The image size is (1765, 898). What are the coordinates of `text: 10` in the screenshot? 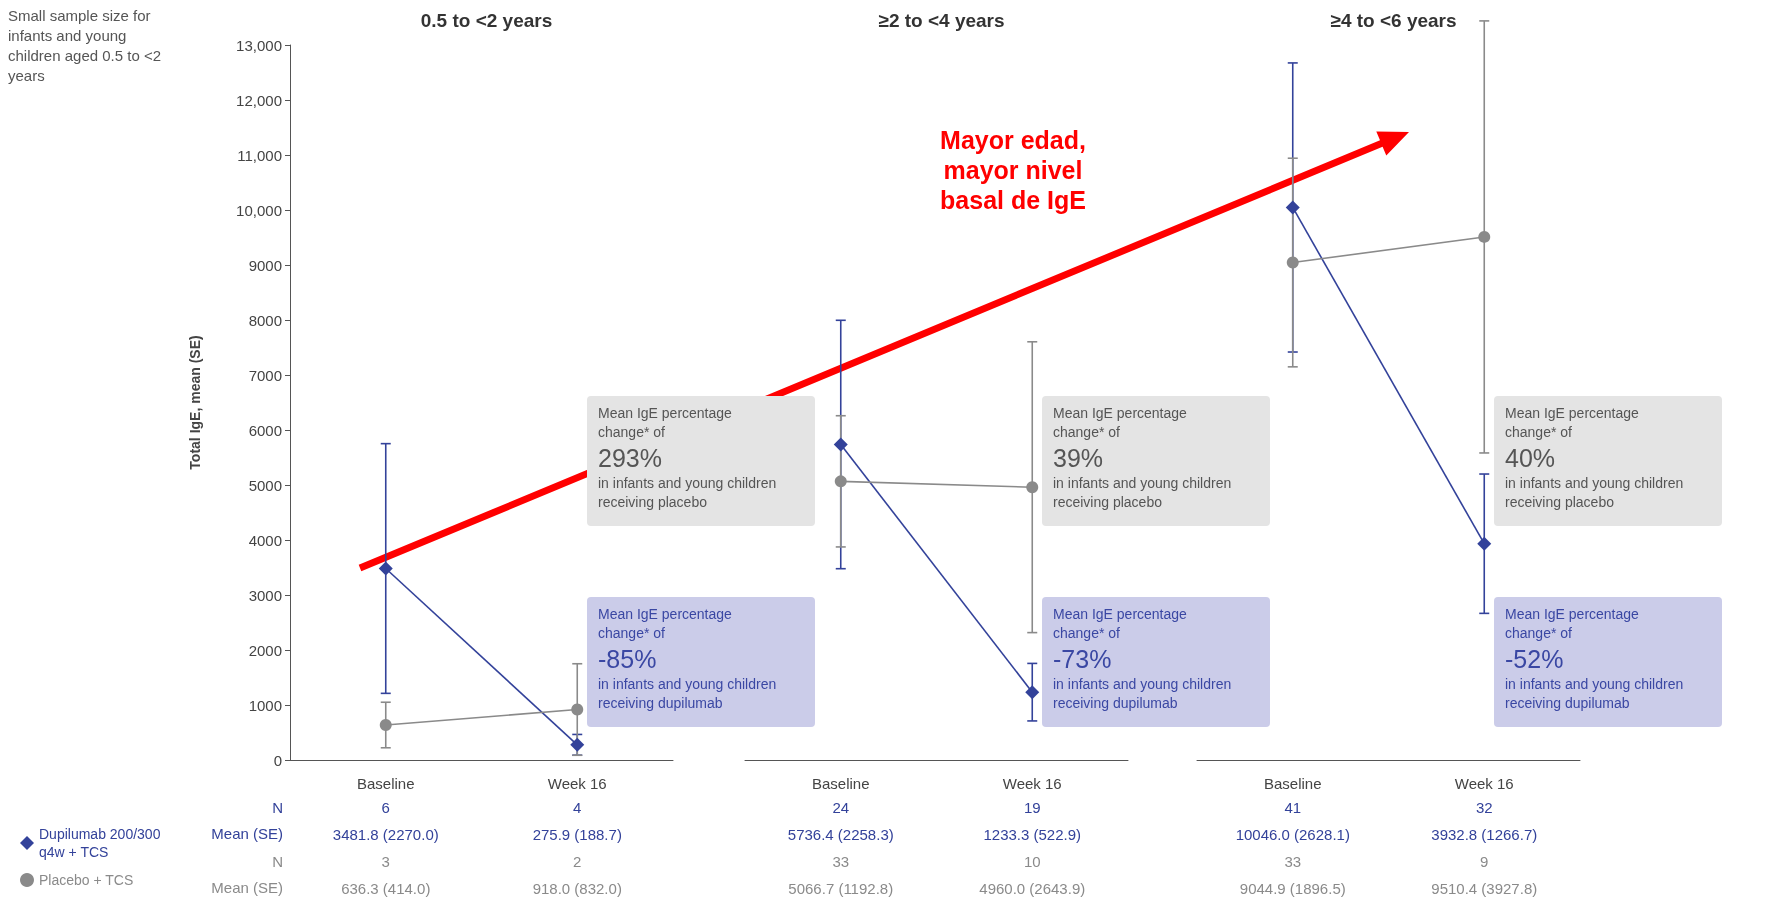 It's located at (1032, 862).